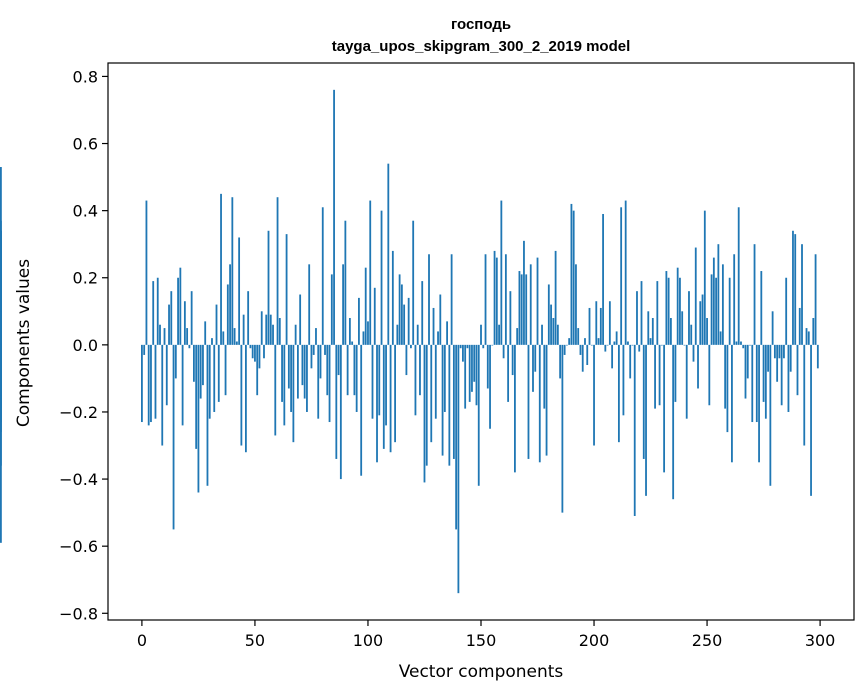 The height and width of the screenshot is (700, 867). What do you see at coordinates (85, 144) in the screenshot?
I see `y-tick-label: 0.6` at bounding box center [85, 144].